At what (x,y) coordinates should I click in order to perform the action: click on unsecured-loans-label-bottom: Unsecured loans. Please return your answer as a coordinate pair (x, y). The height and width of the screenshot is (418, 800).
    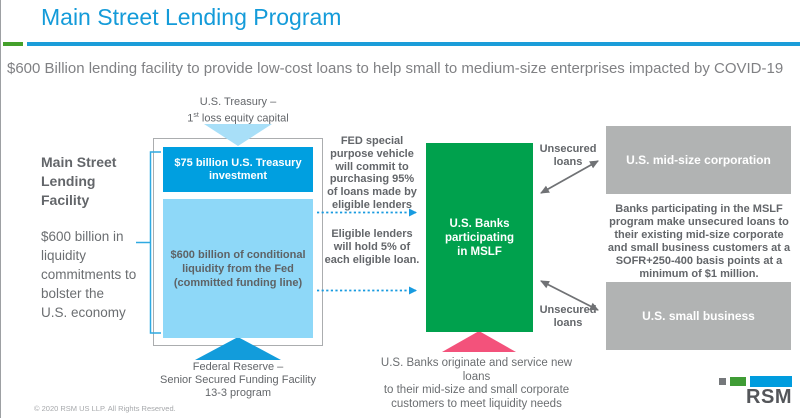
    Looking at the image, I should click on (568, 316).